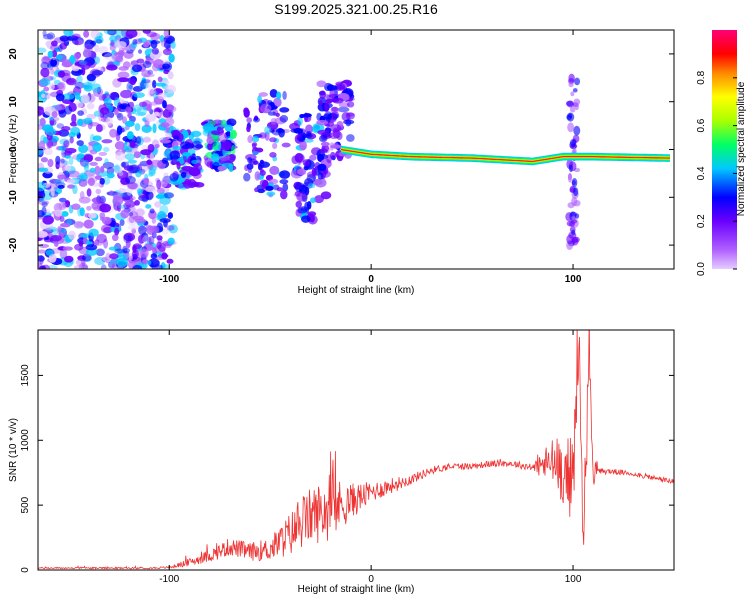  Describe the element at coordinates (356, 290) in the screenshot. I see `spectrogram-x-axis-label: Height of straight line (km)` at that location.